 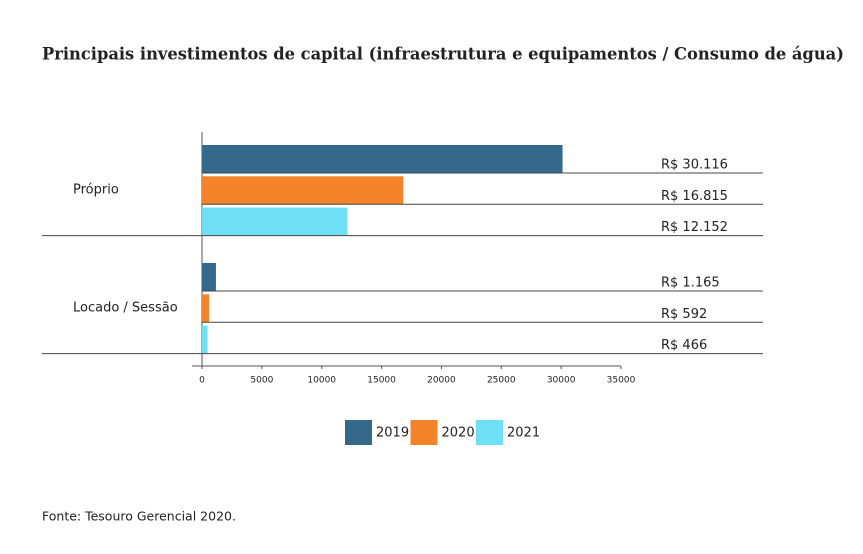 What do you see at coordinates (523, 433) in the screenshot?
I see `legend-label: 2021` at bounding box center [523, 433].